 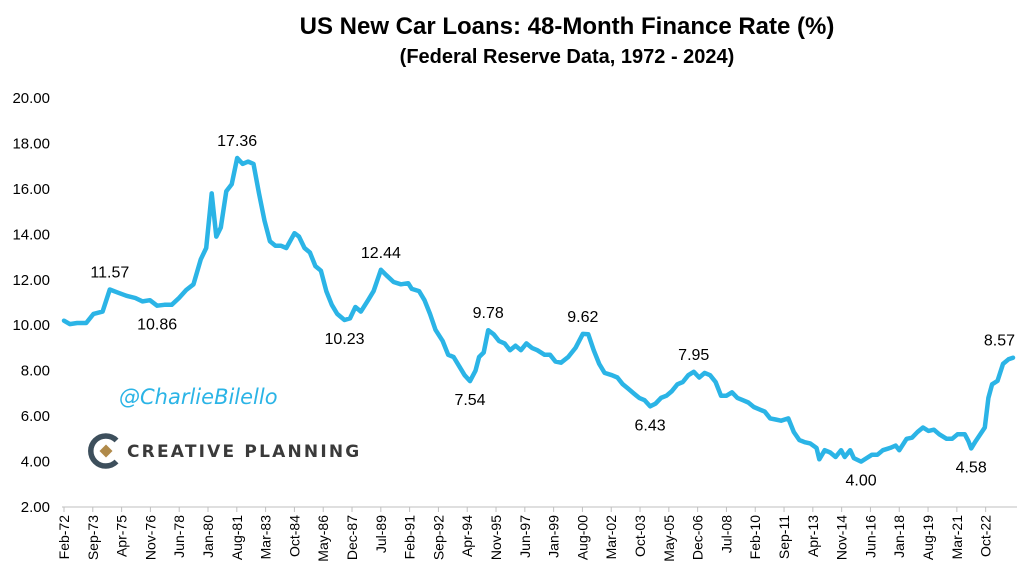 What do you see at coordinates (813, 536) in the screenshot?
I see `x-tick-label: Apr-13` at bounding box center [813, 536].